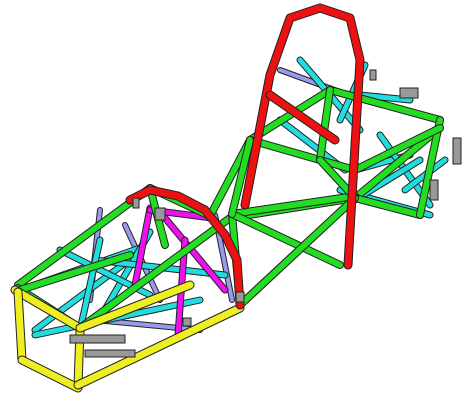 This screenshot has height=400, width=473. I want to click on front-roll-hoop, so click(185, 247).